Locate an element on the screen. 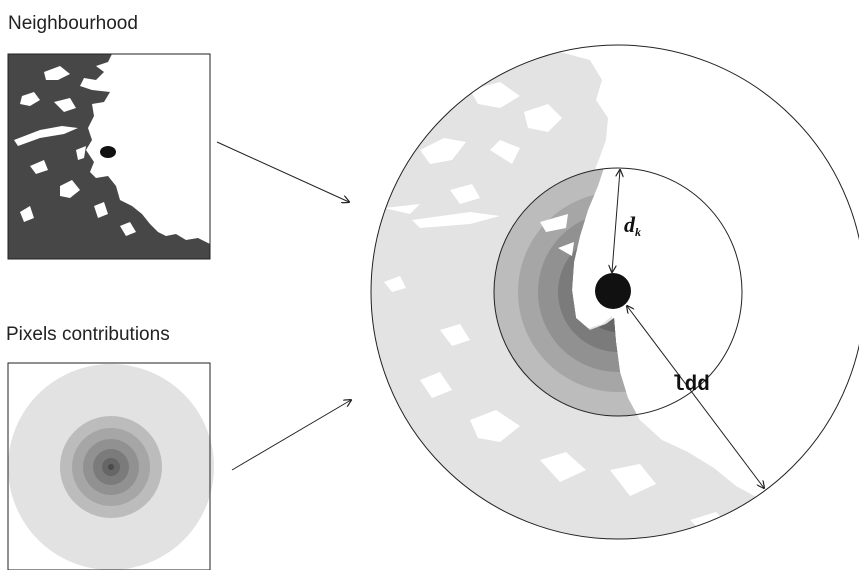 The height and width of the screenshot is (570, 859). pixels-contributions-title: Pixels contributions is located at coordinates (88, 334).